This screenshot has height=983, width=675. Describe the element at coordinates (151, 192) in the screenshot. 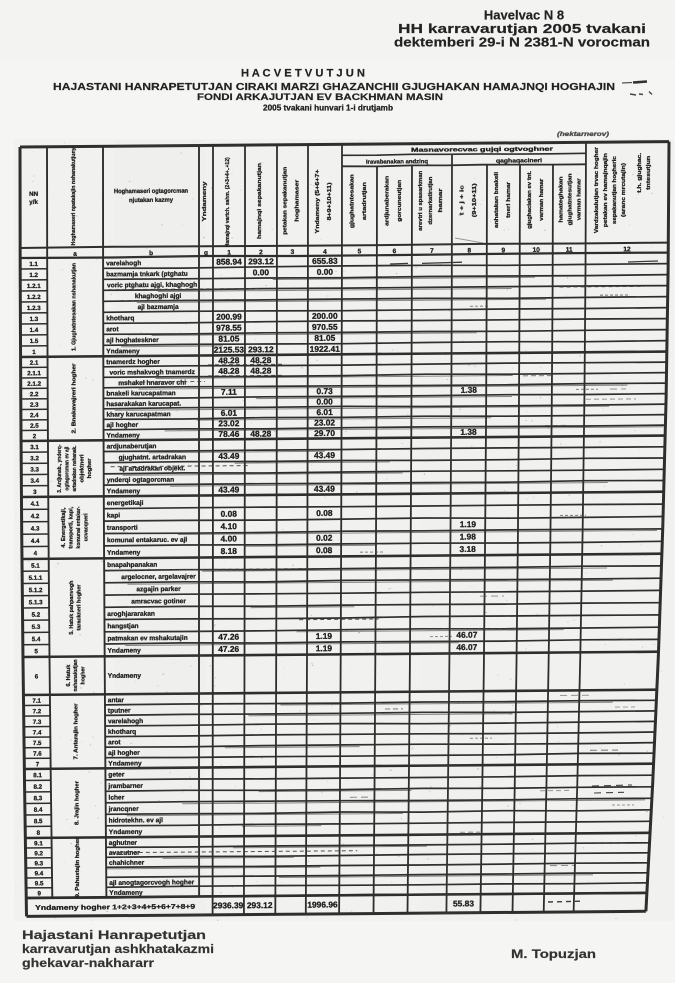

I see `svg-text: Hoghamaseri ogtagorcman` at that location.